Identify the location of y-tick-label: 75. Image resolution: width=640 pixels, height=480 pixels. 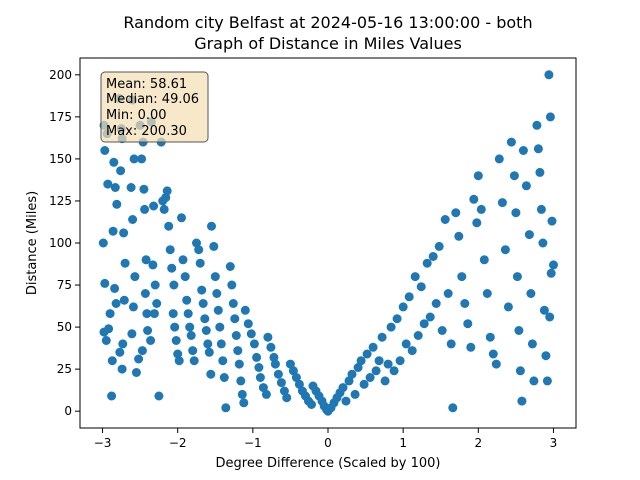
(64, 285).